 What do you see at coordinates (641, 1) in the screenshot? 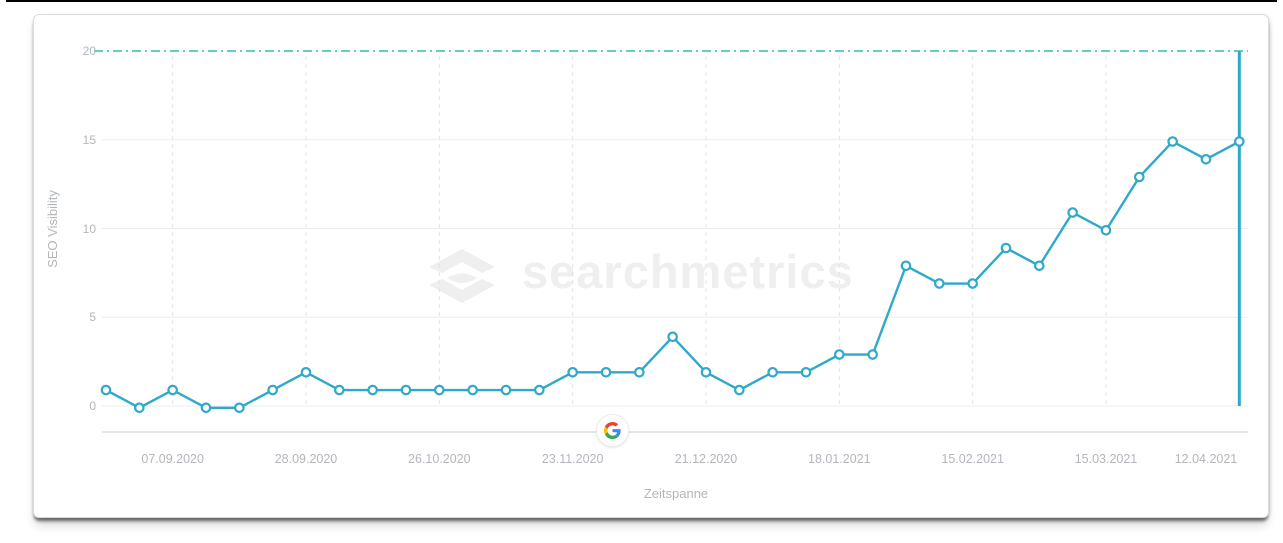
I see `screen-top-border` at bounding box center [641, 1].